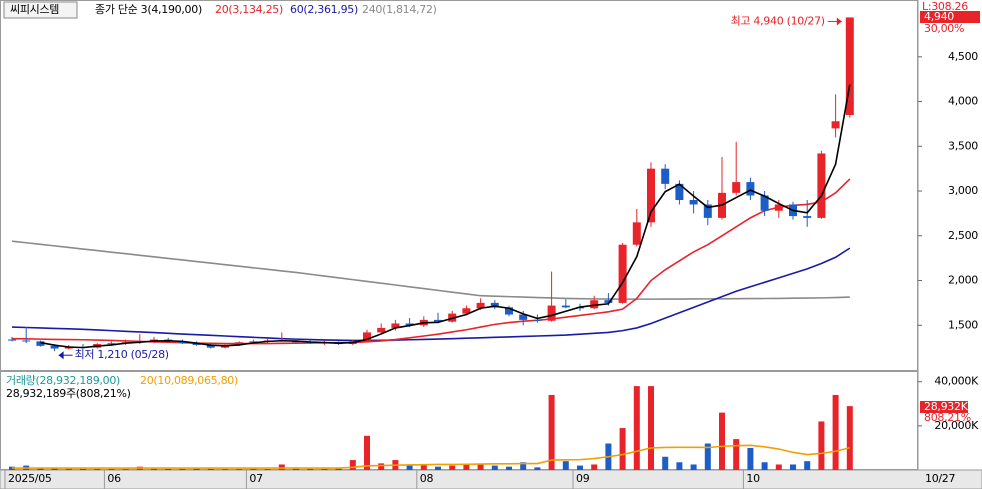 This screenshot has height=489, width=982. What do you see at coordinates (399, 9) in the screenshot?
I see `legend-entry: 240(1,814,72)` at bounding box center [399, 9].